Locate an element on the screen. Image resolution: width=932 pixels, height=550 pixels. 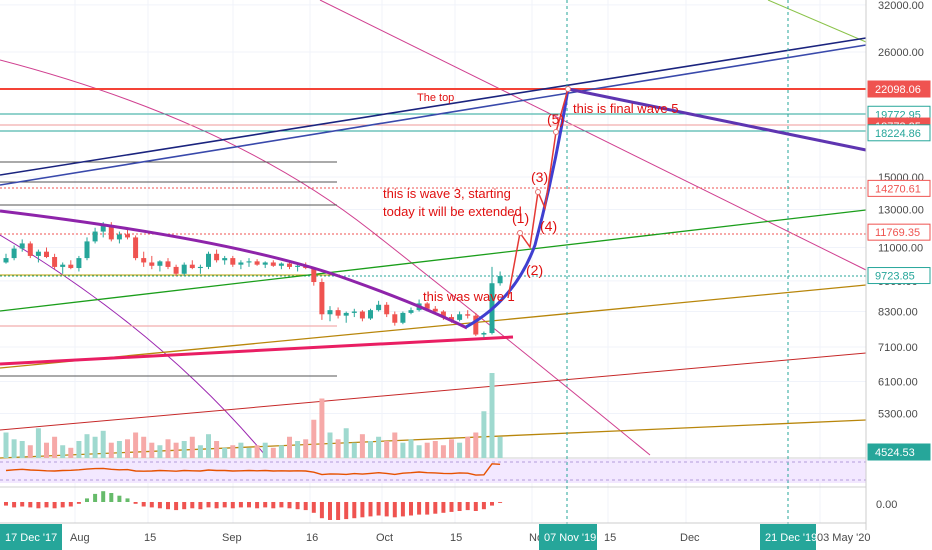
volume-bars is located at coordinates (253, 415).